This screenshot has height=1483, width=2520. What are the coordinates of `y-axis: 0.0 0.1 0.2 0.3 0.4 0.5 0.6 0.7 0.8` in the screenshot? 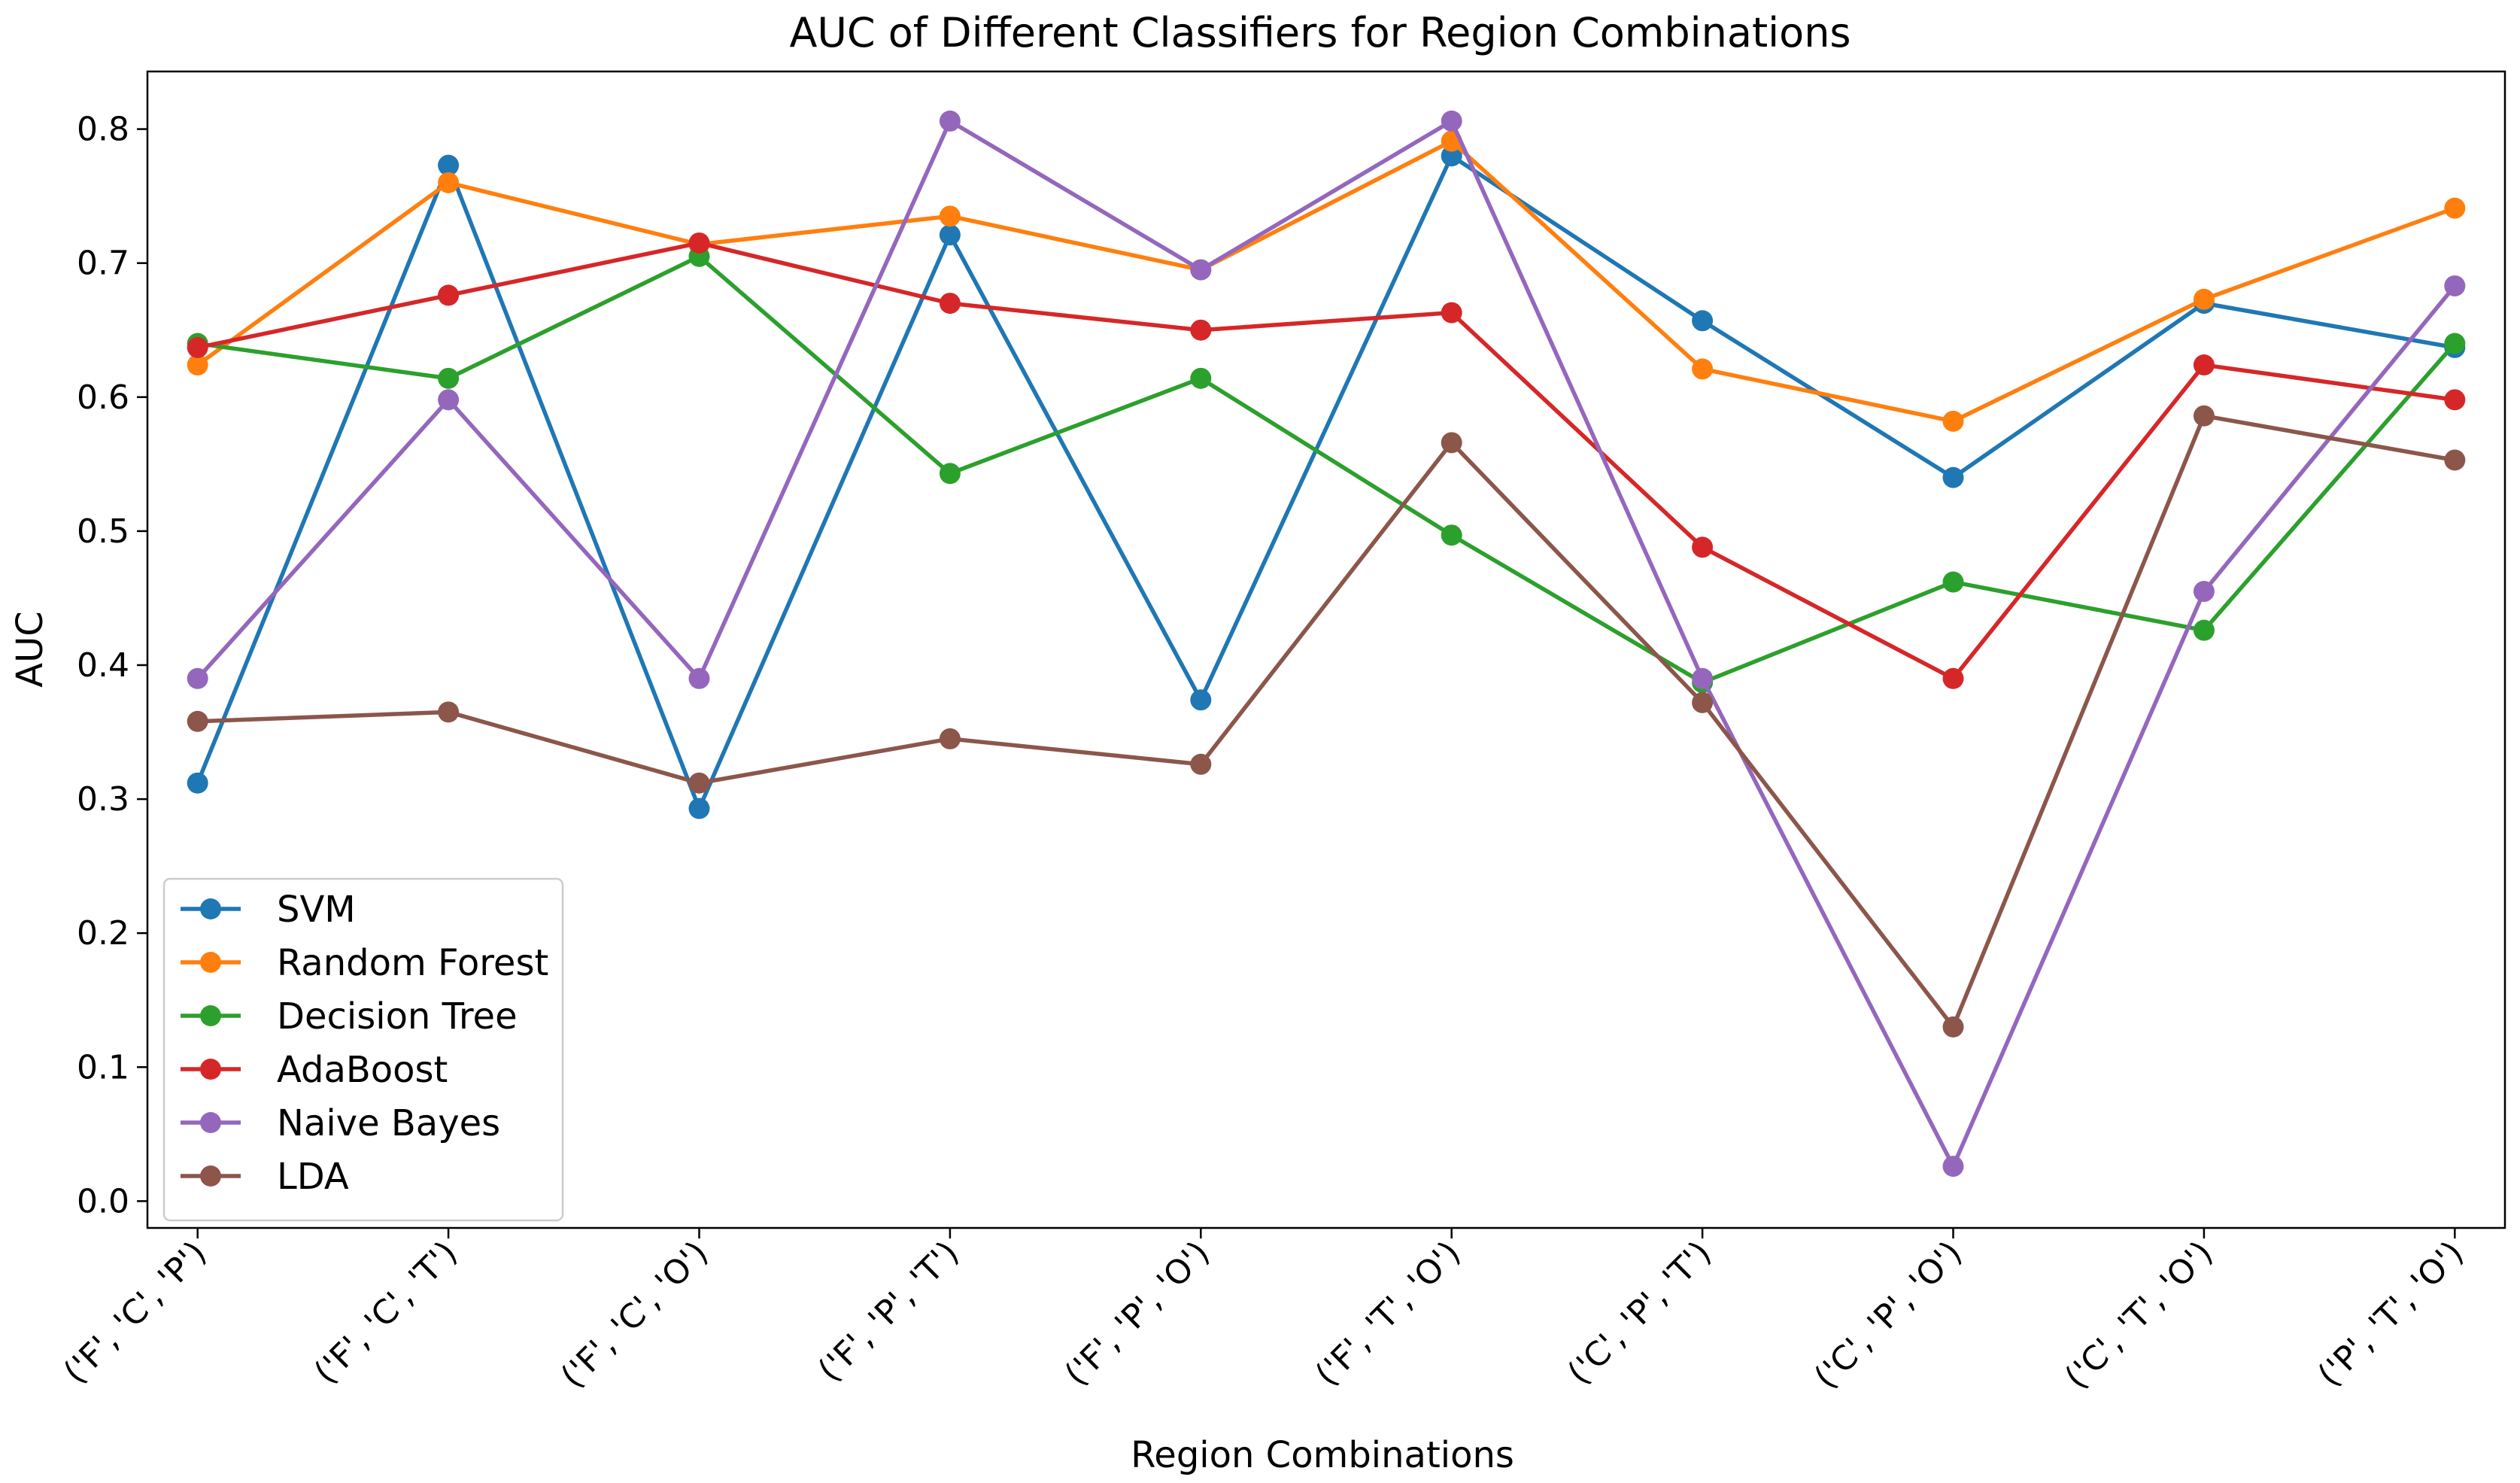 It's located at (112, 665).